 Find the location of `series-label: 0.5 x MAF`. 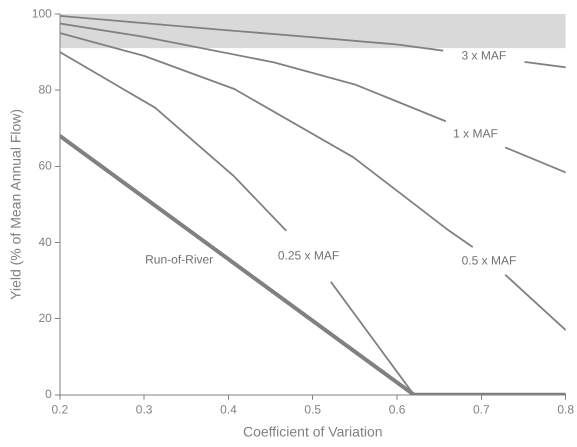

series-label: 0.5 x MAF is located at coordinates (489, 260).